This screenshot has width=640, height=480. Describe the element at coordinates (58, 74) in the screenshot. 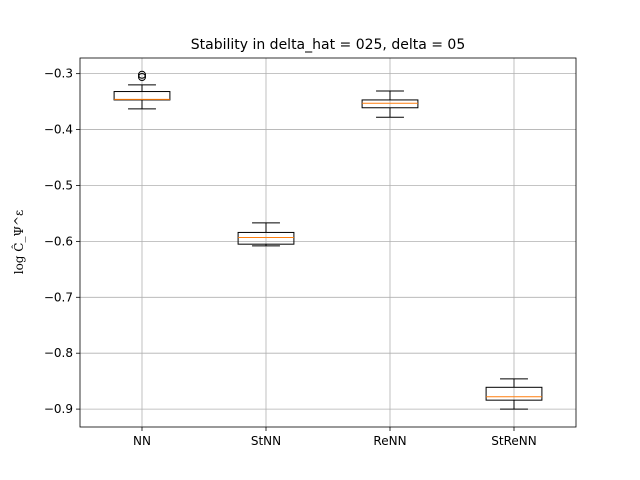

I see `y-tick-label: −0.3` at that location.